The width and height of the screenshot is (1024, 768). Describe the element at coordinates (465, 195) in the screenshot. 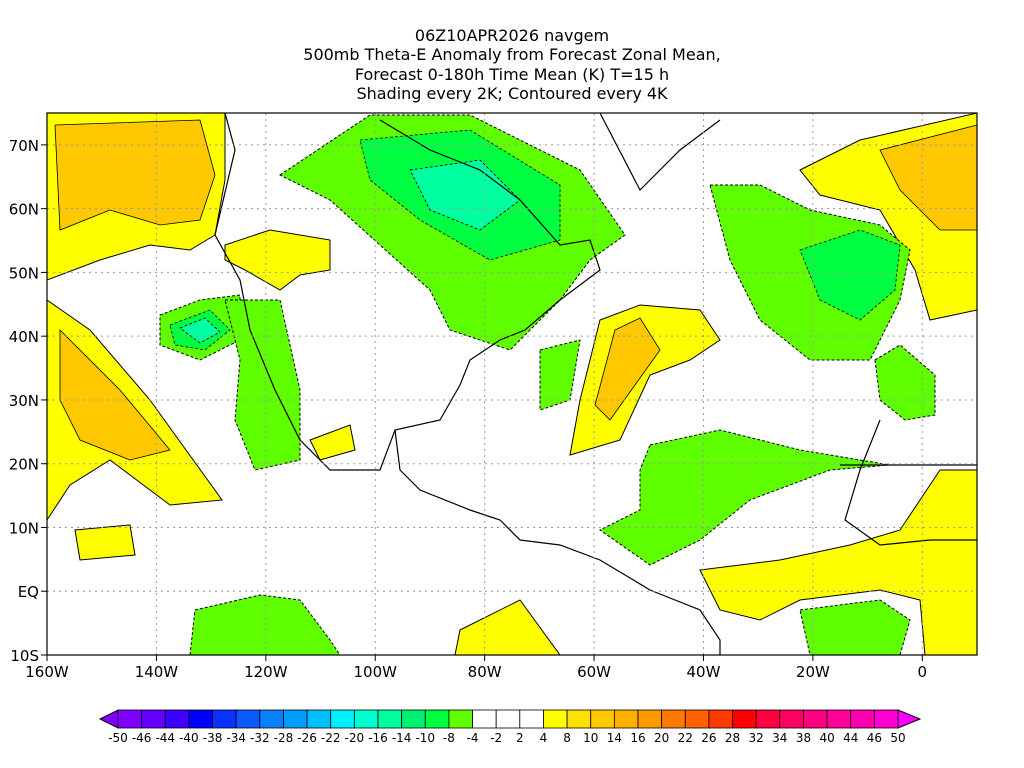

I see `cyan-core-canada` at that location.